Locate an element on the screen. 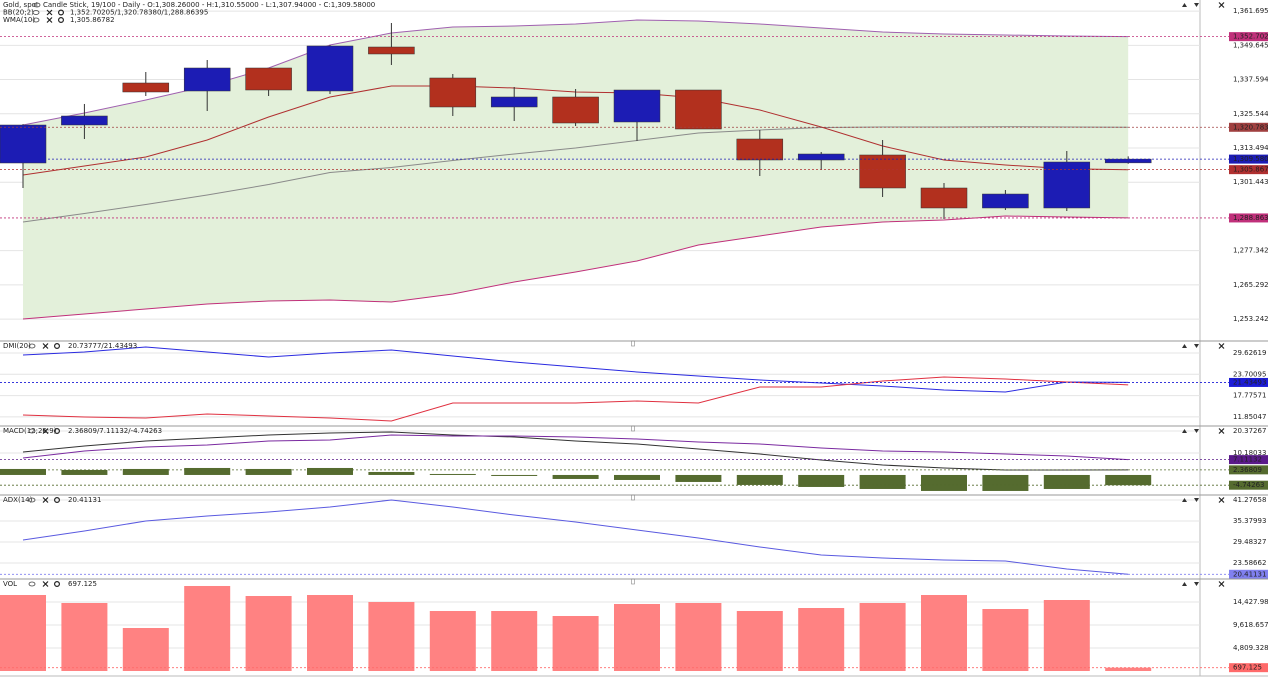  pane-title: Gold, spot is located at coordinates (21, 5).